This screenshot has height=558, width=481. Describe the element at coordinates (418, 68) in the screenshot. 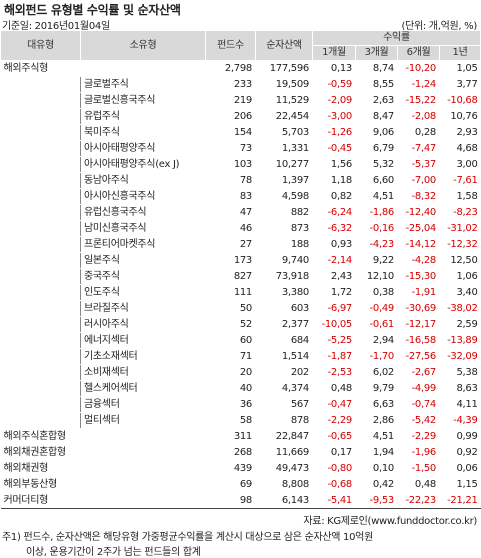

I see `return-6m-cell: -10,20` at that location.